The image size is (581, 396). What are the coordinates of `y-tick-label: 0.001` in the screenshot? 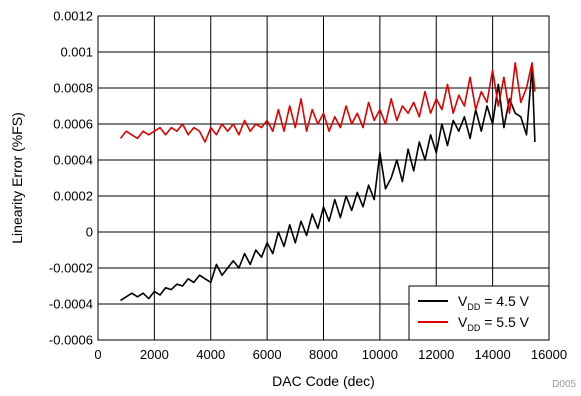 It's located at (76, 52).